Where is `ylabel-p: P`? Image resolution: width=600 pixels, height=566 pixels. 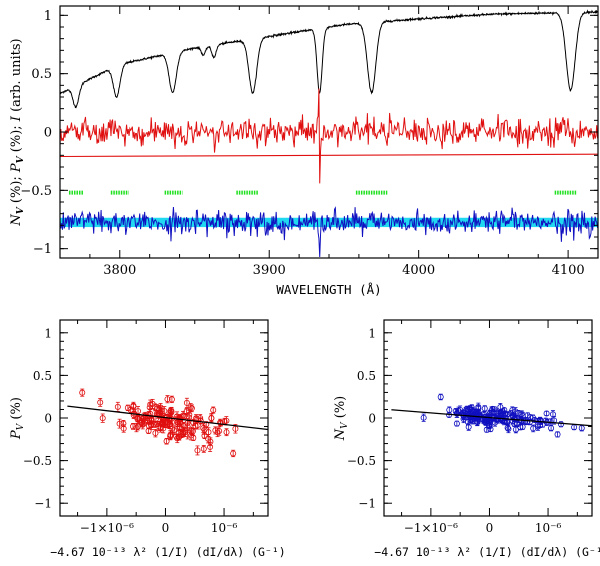 ylabel-p: P is located at coordinates (16, 168).